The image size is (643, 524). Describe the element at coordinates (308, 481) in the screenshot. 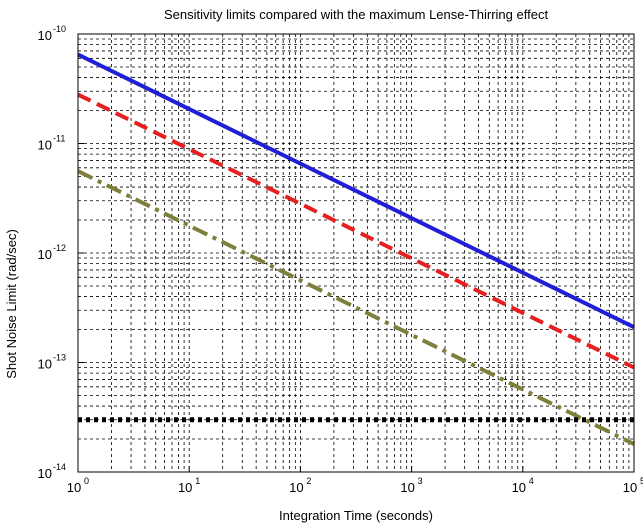

I see `x-tick-label-exponent: 2` at that location.